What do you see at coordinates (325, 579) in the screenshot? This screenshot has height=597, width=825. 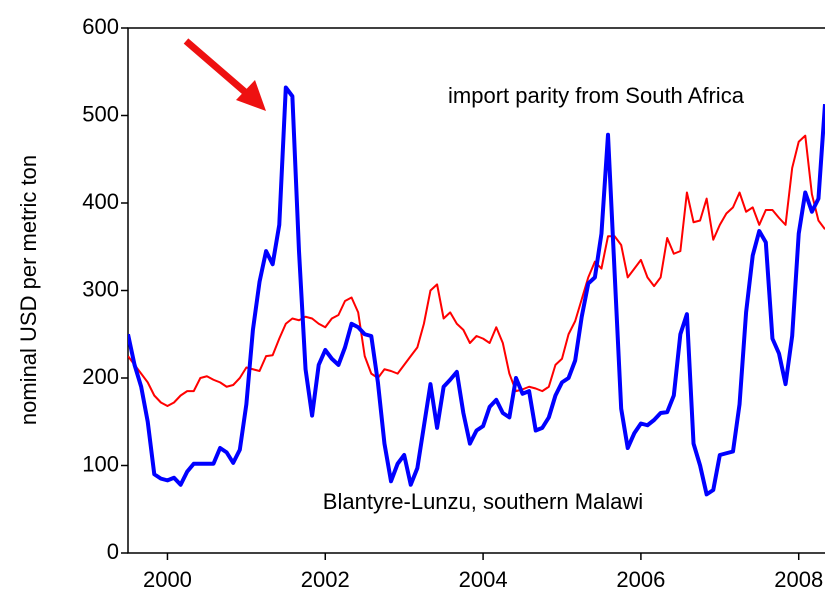 I see `x-tick-label: 2002` at bounding box center [325, 579].